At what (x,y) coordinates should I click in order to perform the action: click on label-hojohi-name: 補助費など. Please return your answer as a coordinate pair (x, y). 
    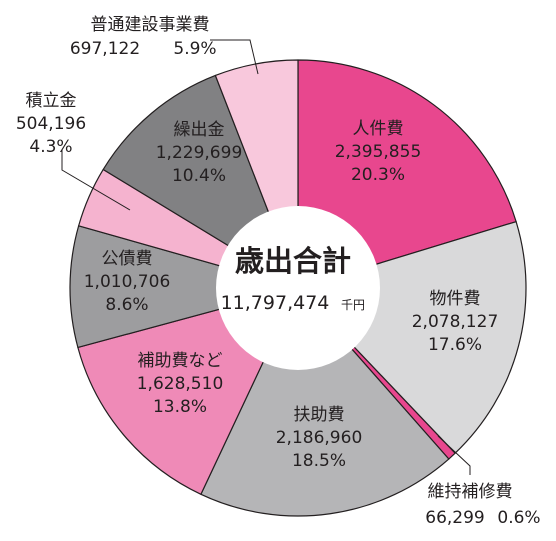
    Looking at the image, I should click on (180, 361).